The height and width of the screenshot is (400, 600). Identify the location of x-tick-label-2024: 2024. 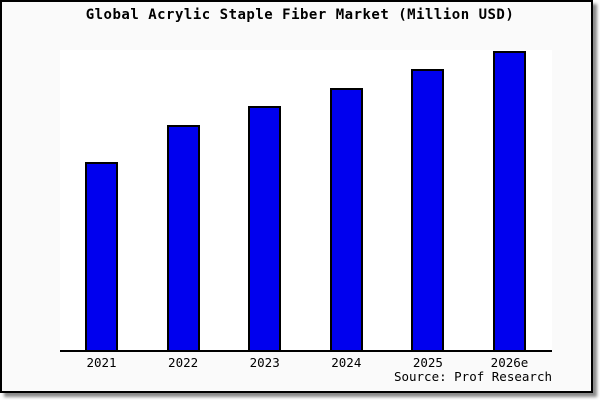
(346, 362).